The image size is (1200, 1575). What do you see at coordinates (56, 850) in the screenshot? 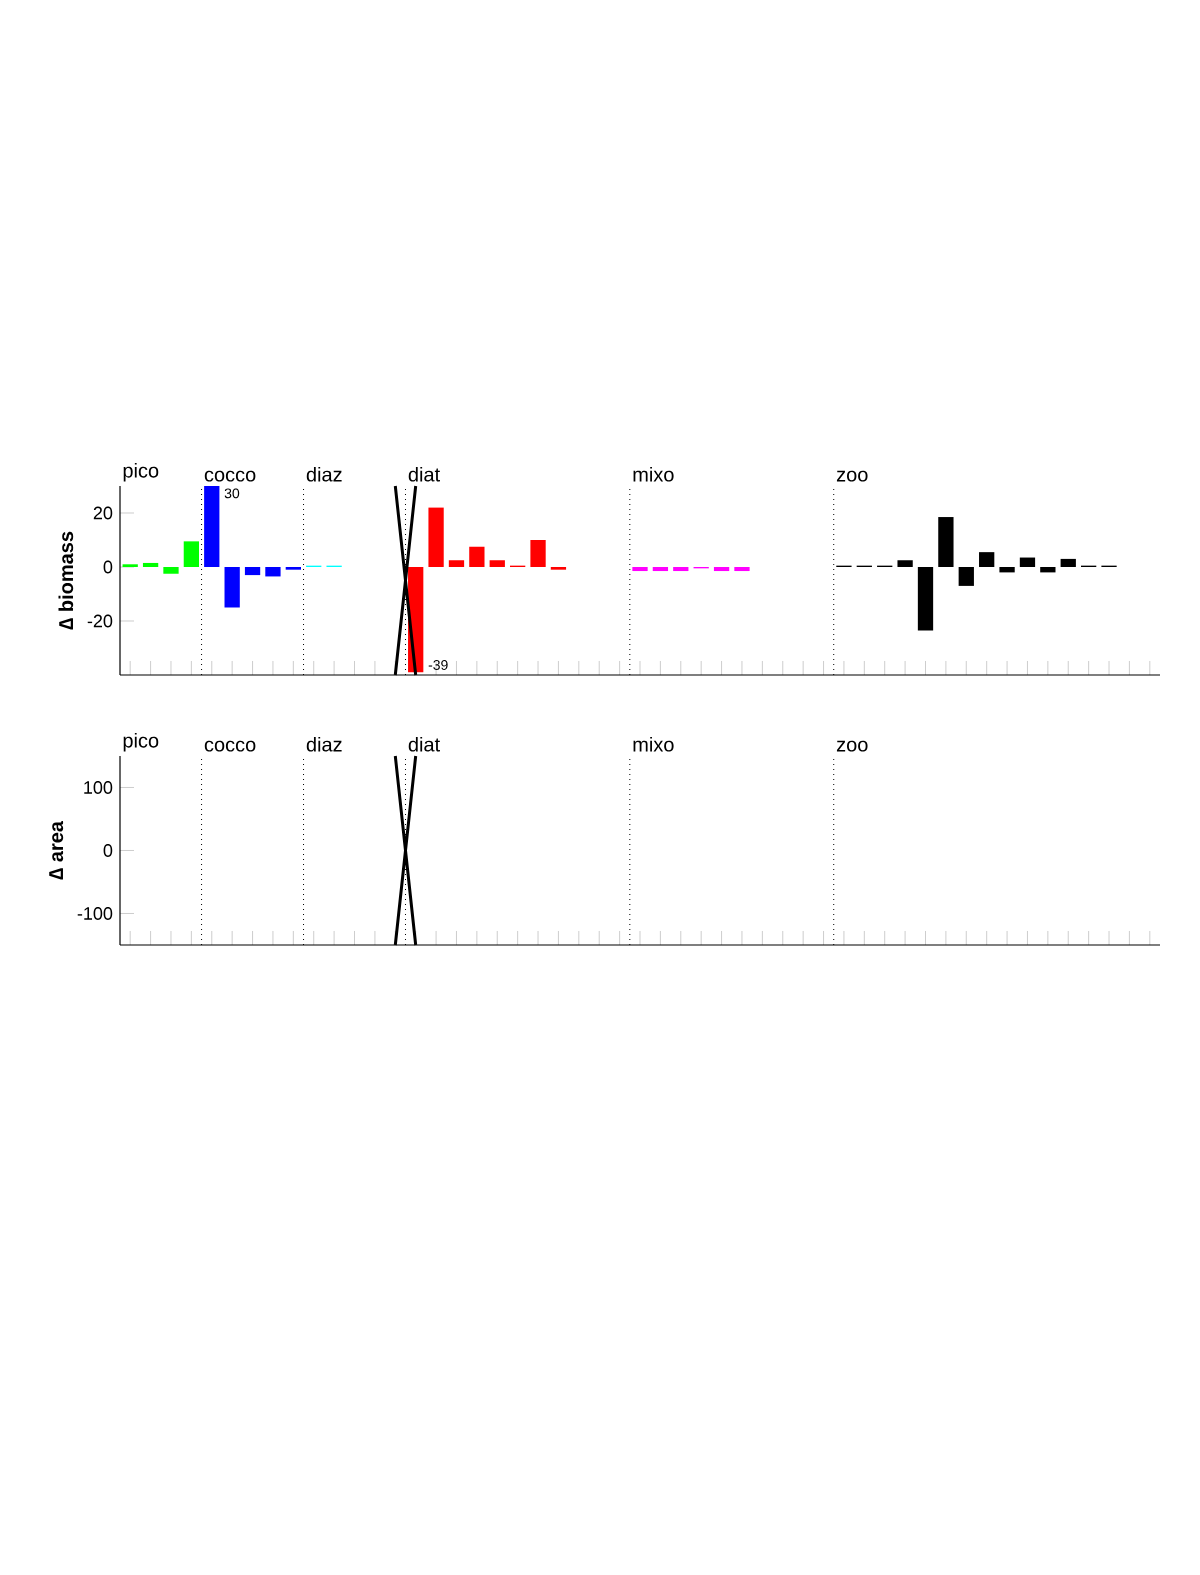
I see `y-axis-title: ∆ area` at bounding box center [56, 850].